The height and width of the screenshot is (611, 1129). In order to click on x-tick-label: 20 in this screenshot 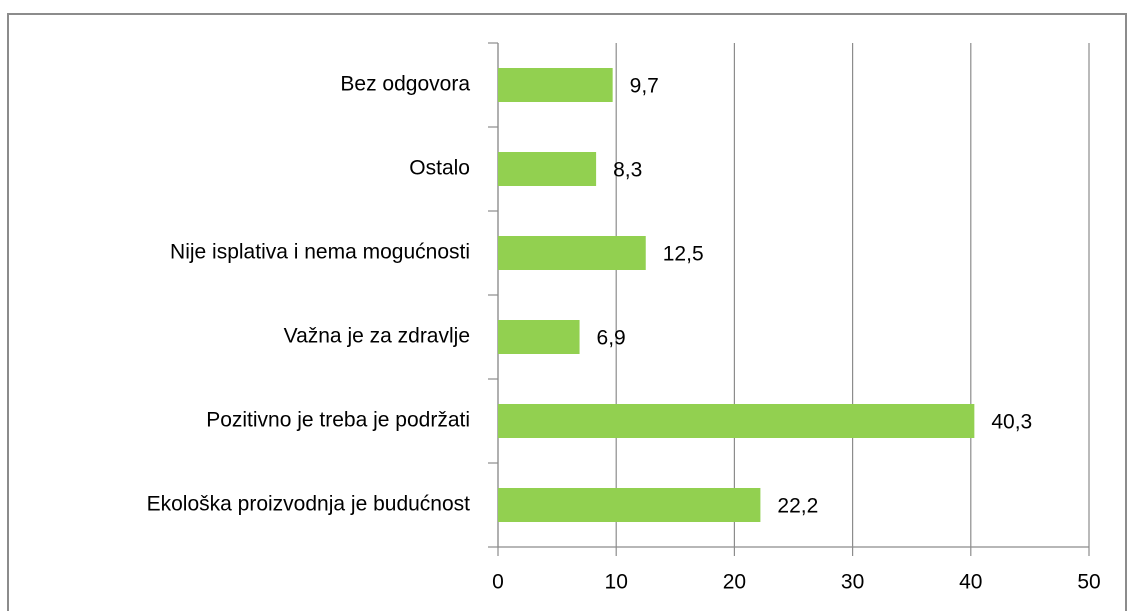, I will do `click(734, 582)`.